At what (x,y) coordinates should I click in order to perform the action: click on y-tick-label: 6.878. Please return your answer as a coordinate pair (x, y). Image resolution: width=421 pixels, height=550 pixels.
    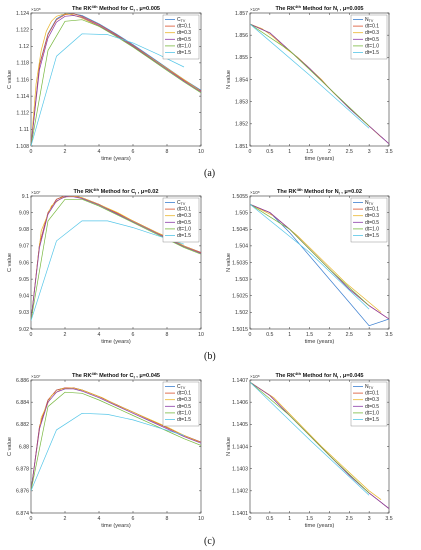
    Looking at the image, I should click on (22, 469).